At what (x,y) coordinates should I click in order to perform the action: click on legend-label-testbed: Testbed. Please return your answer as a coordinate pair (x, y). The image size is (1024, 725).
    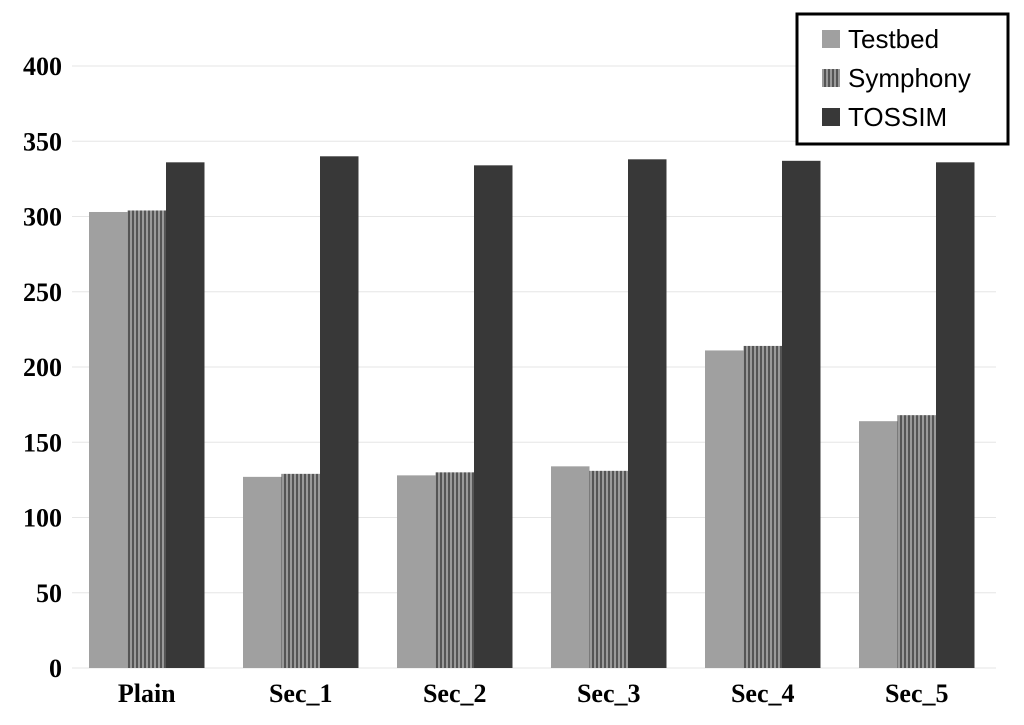
    Looking at the image, I should click on (893, 39).